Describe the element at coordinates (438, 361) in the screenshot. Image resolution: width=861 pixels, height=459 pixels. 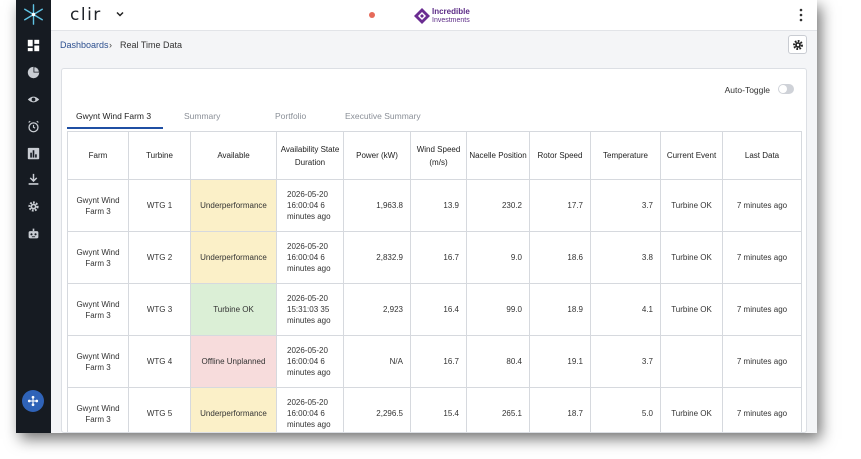
I see `wind-speed-cell: 16.7` at that location.